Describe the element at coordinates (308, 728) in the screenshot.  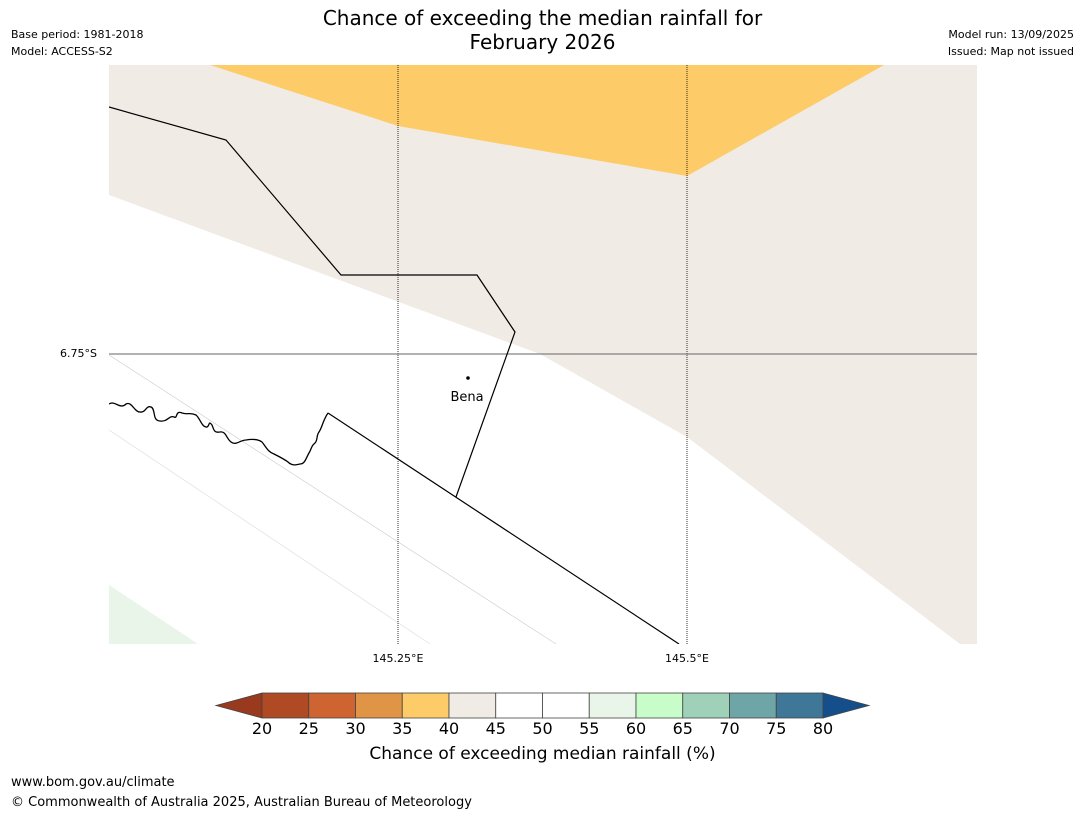
I see `colorbar-tick-label: 25` at that location.